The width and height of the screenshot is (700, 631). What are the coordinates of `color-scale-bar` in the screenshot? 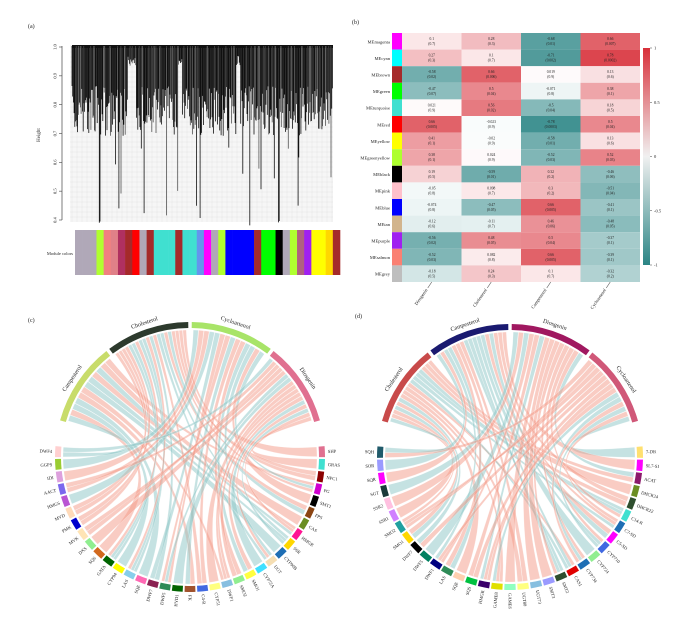 It's located at (646, 156).